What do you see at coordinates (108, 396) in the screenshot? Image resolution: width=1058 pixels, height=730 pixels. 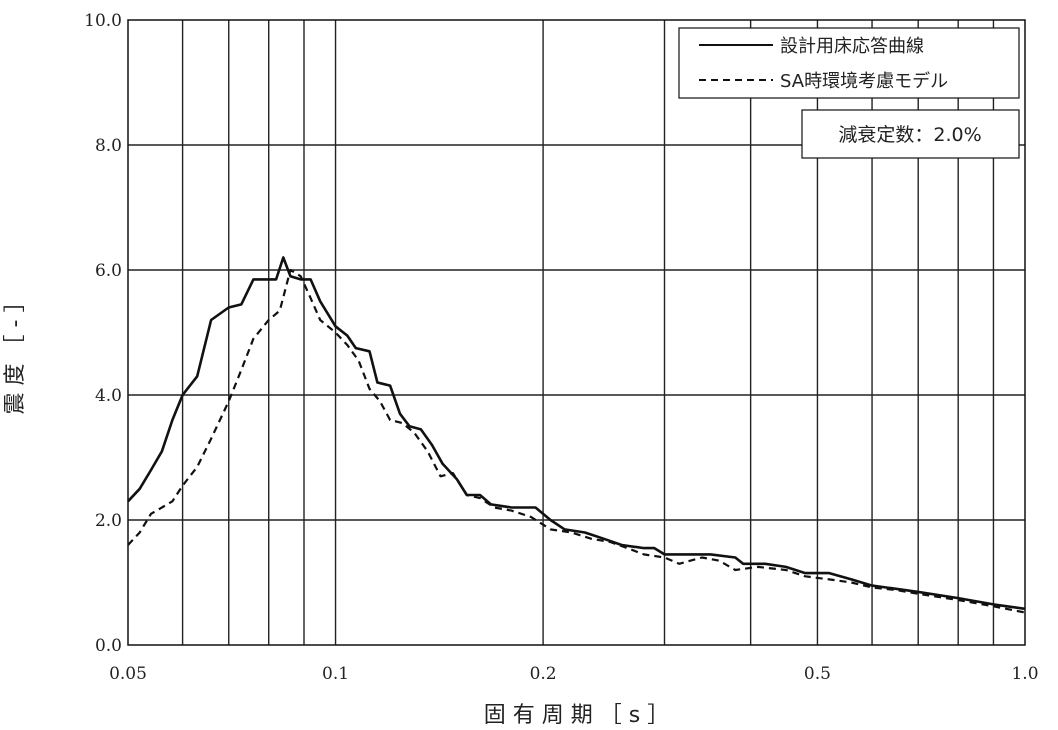 I see `y-tick-label: 4.0` at bounding box center [108, 396].